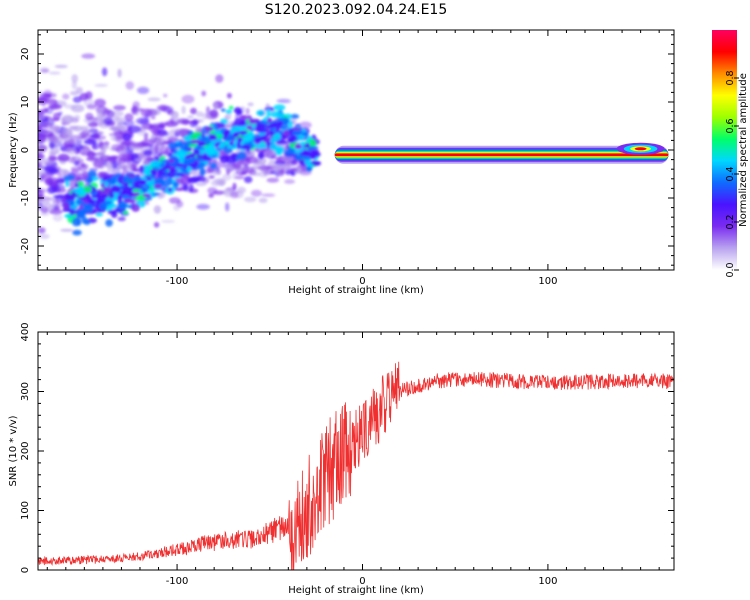  Describe the element at coordinates (25, 510) in the screenshot. I see `y-tick-label: 100` at that location.